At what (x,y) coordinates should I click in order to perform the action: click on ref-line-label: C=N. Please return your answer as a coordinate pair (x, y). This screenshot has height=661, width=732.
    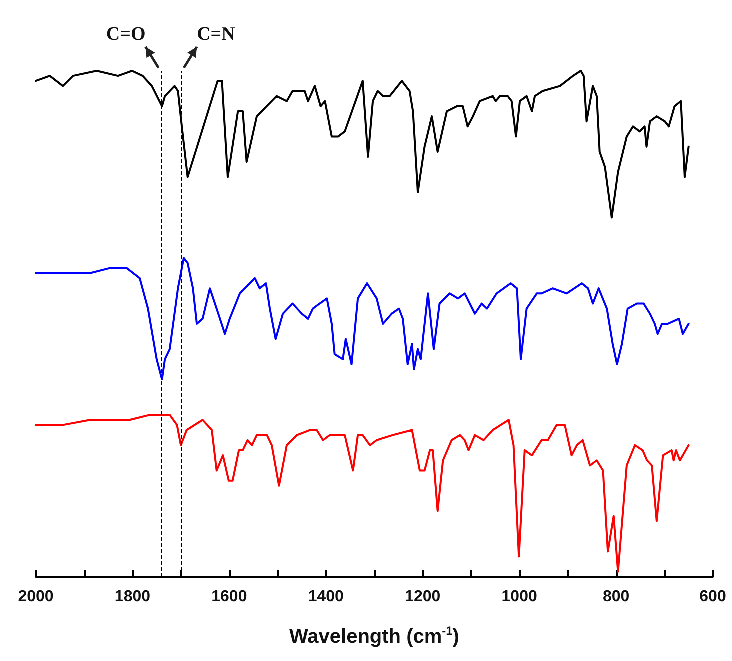
    Looking at the image, I should click on (216, 34).